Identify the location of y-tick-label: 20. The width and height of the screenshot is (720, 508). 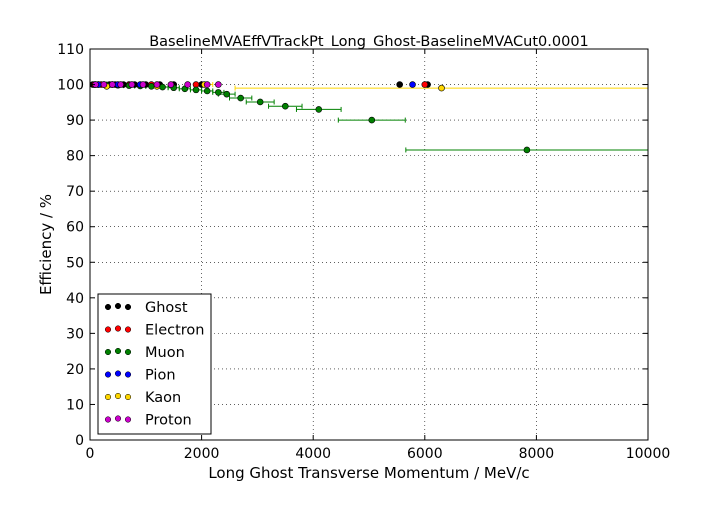
(75, 370).